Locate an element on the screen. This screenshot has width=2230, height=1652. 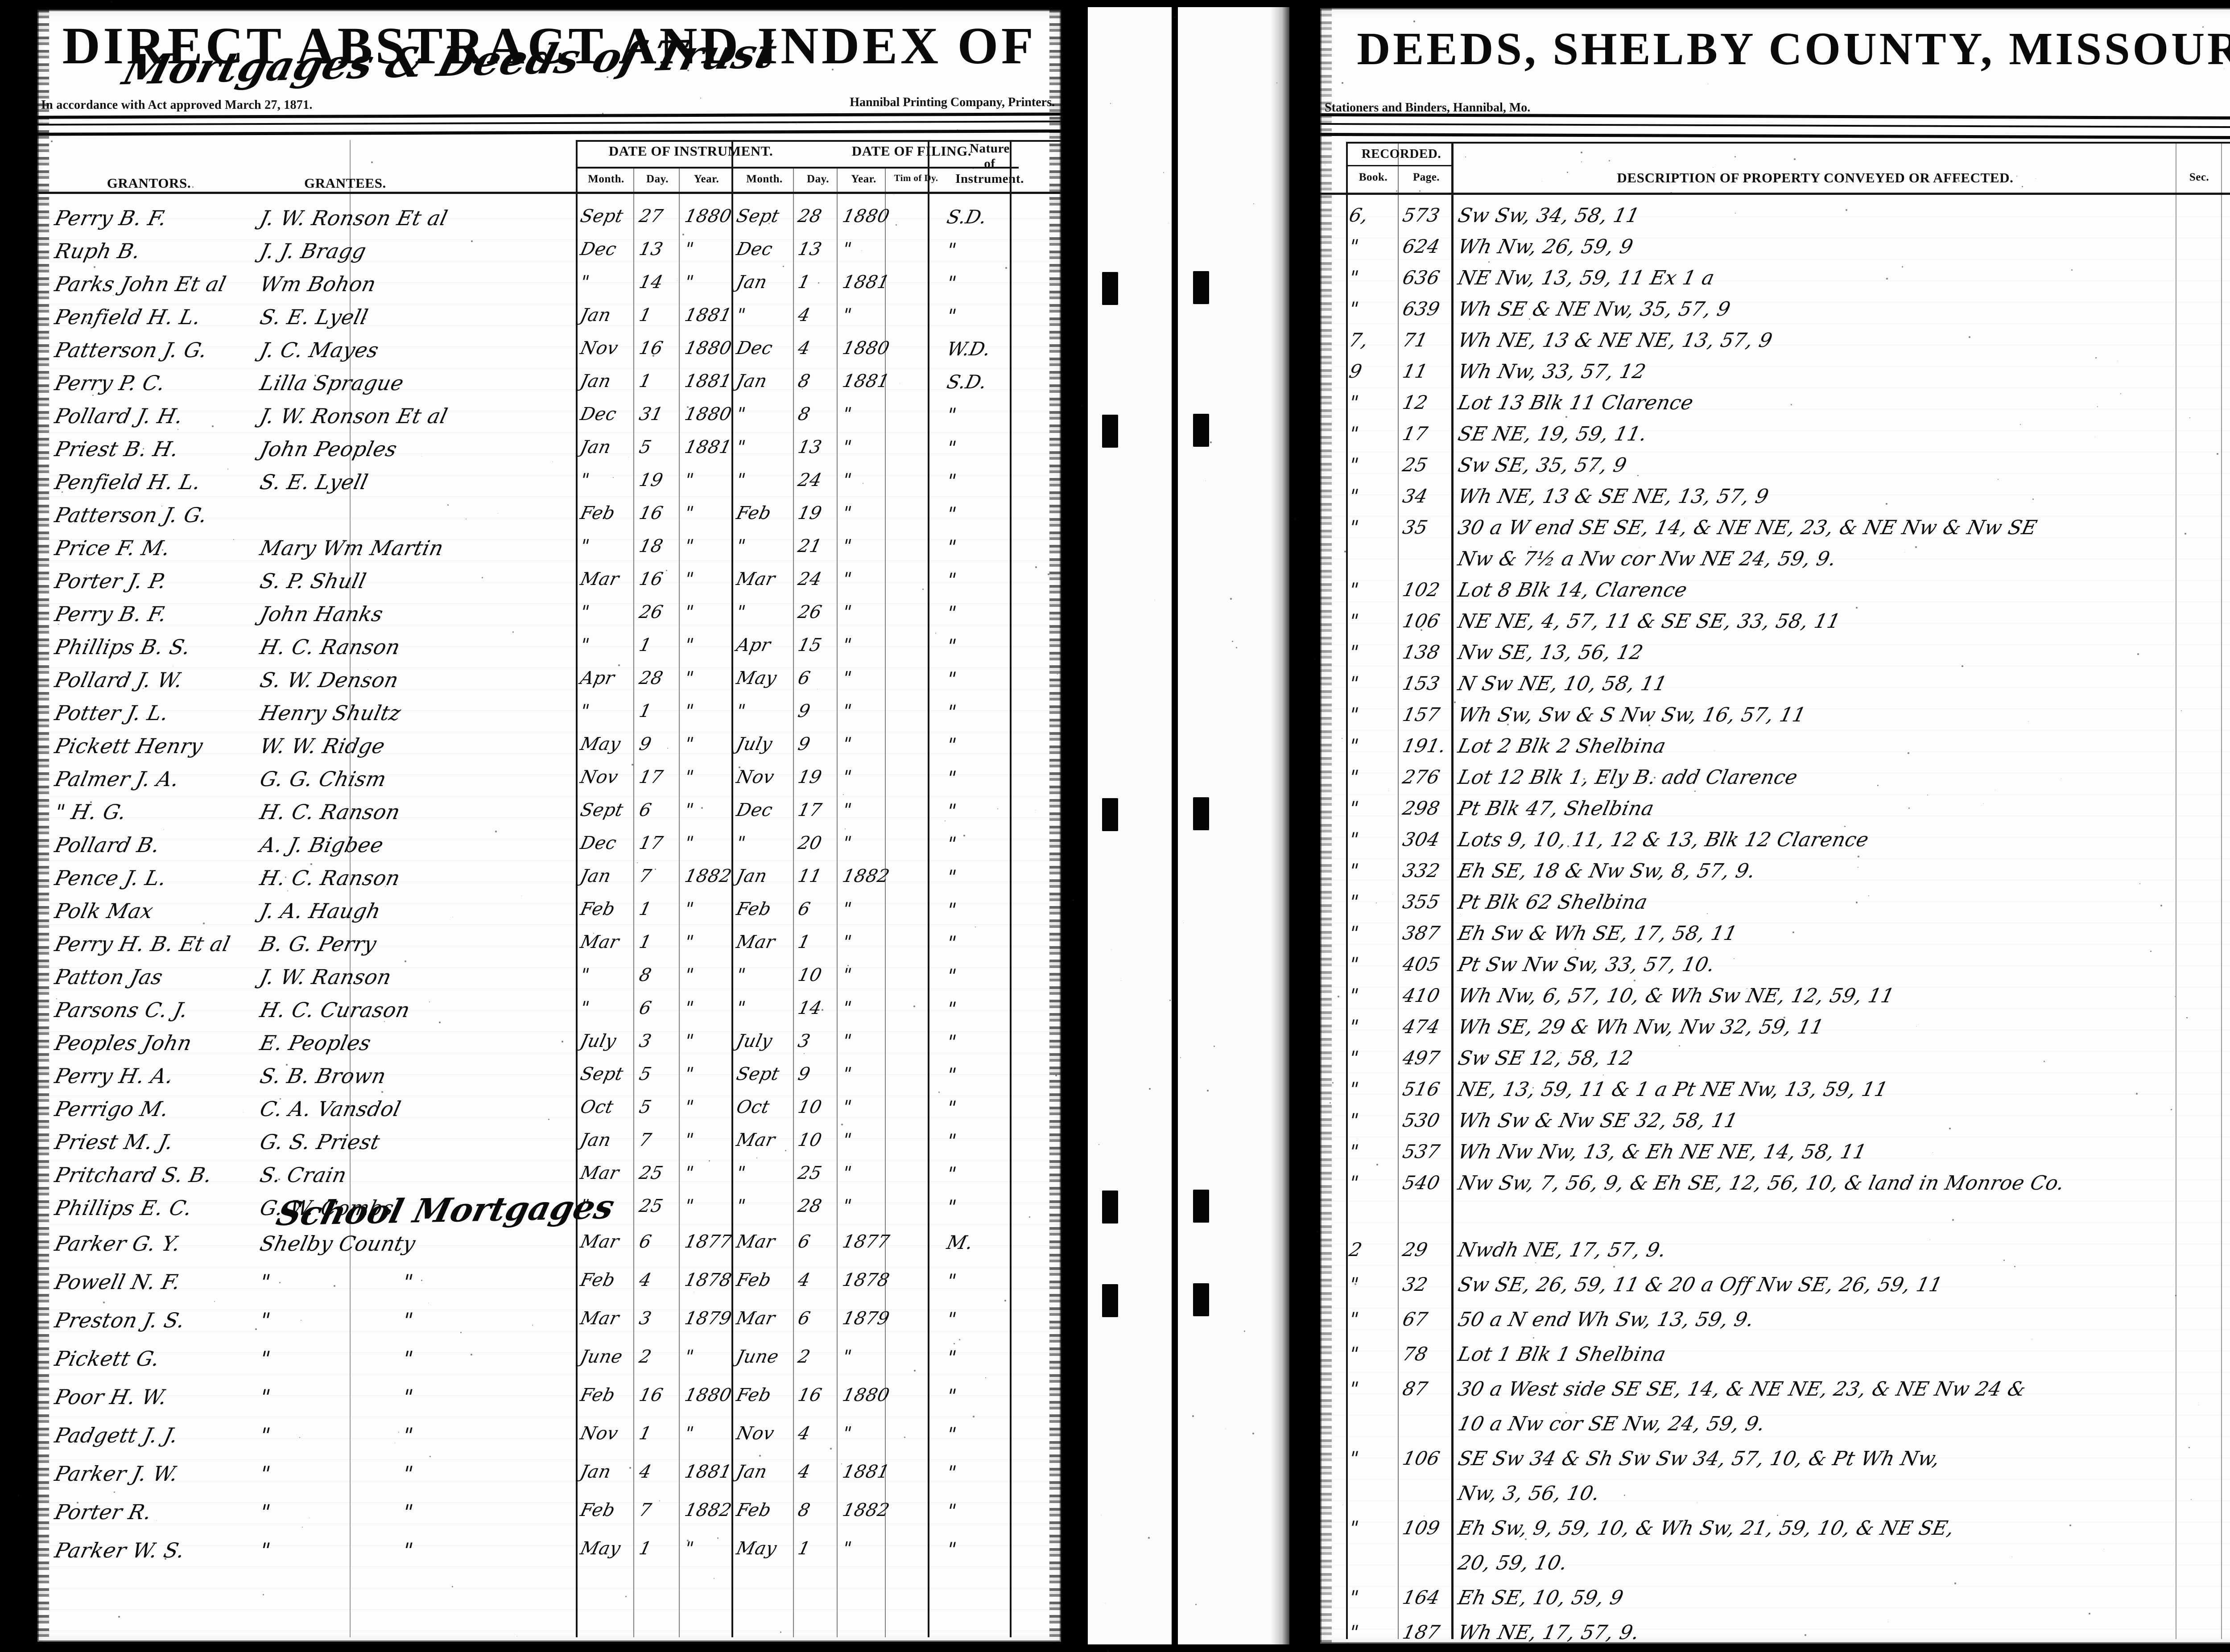
book-cell: 7, is located at coordinates (1359, 340).